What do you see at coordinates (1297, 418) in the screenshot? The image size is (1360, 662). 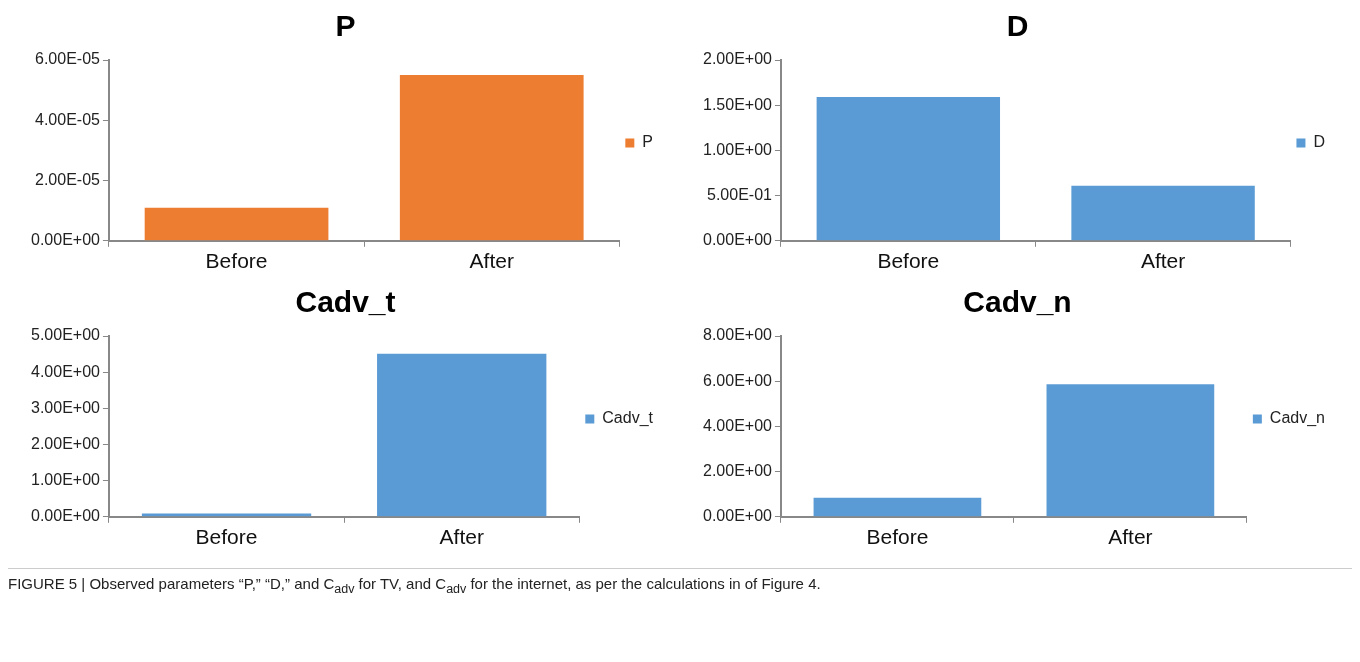 I see `legend-label: Cadv_n` at bounding box center [1297, 418].